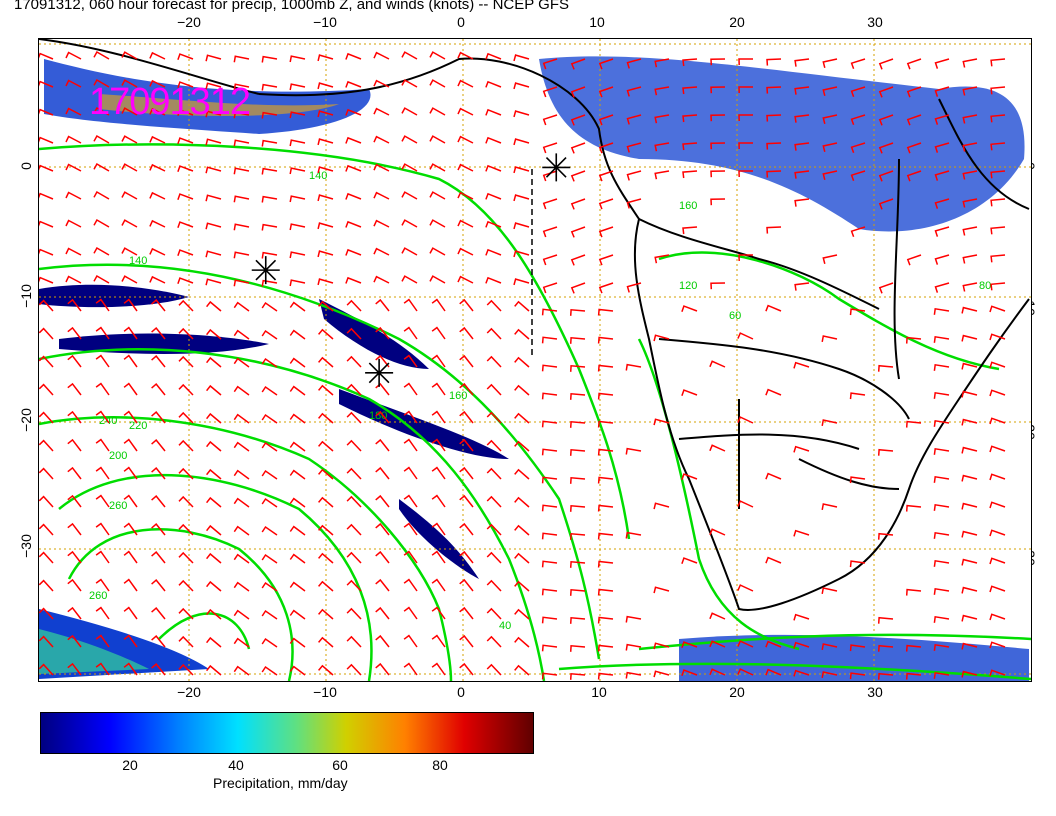 This screenshot has height=816, width=1056. What do you see at coordinates (287, 733) in the screenshot?
I see `precipitation-colorbar` at bounding box center [287, 733].